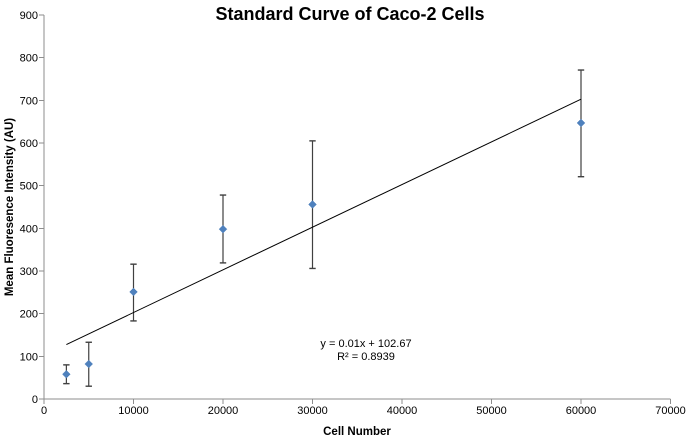  What do you see at coordinates (29, 144) in the screenshot?
I see `y-tick-label: 600` at bounding box center [29, 144].